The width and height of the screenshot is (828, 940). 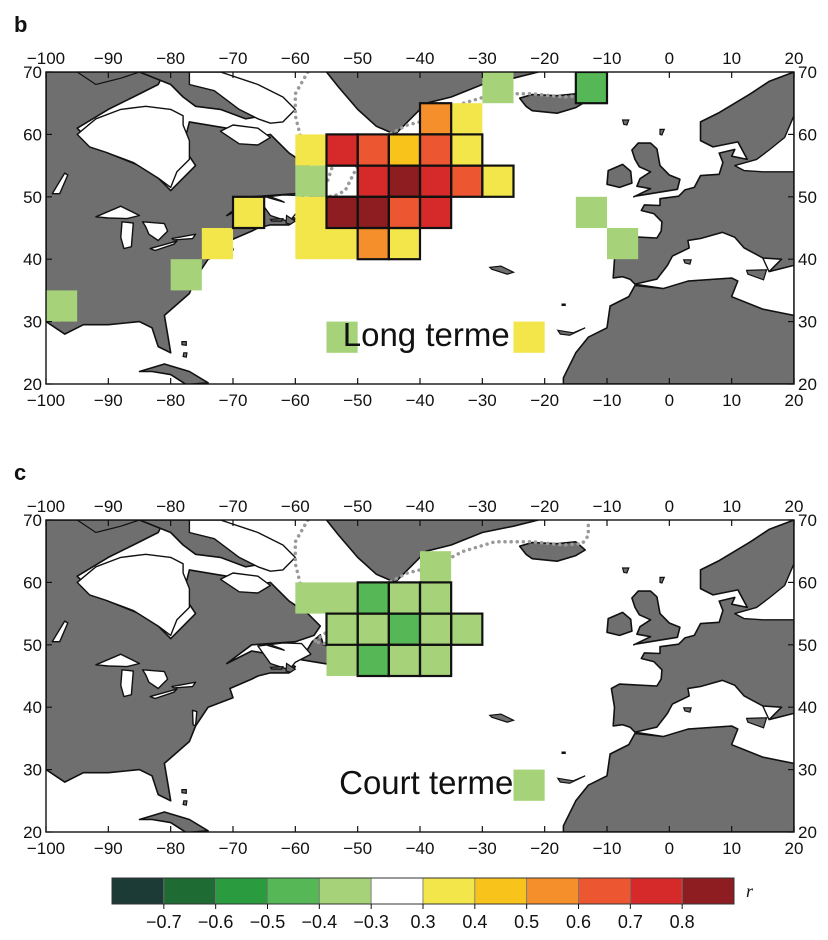 What do you see at coordinates (357, 400) in the screenshot?
I see `x-tick-label-bottom: −50` at bounding box center [357, 400].